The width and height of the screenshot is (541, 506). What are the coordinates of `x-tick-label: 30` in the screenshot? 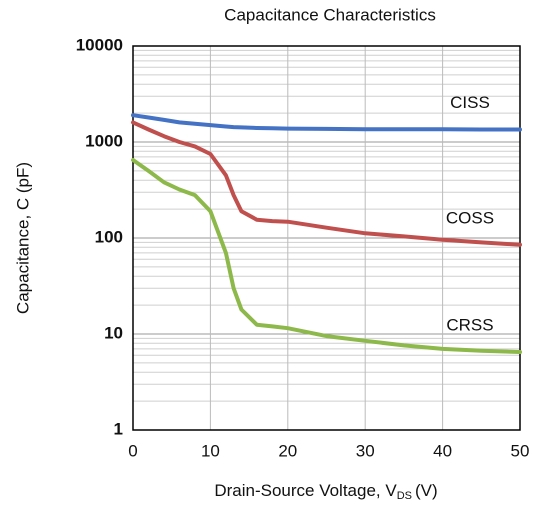 It's located at (365, 450).